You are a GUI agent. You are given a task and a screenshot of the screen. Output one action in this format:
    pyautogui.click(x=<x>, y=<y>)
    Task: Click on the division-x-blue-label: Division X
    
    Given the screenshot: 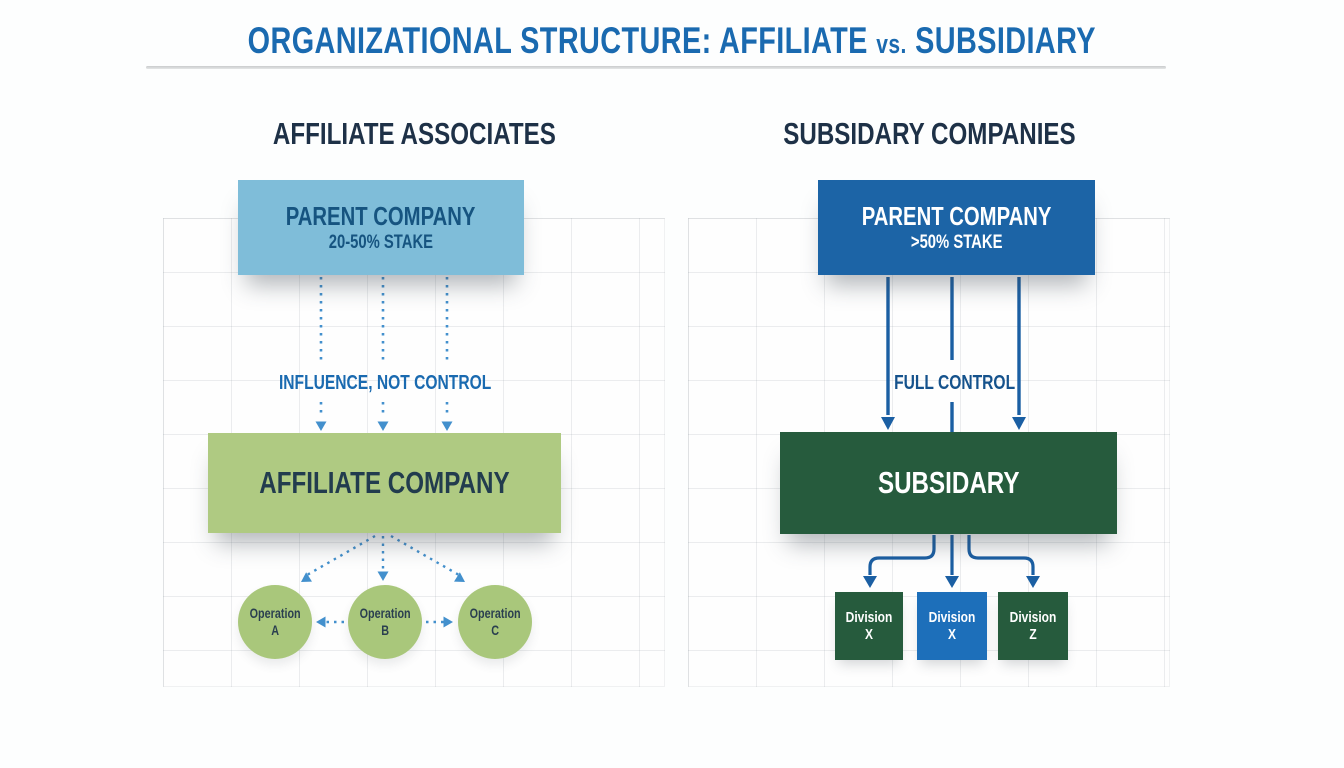 What is the action you would take?
    pyautogui.click(x=952, y=626)
    